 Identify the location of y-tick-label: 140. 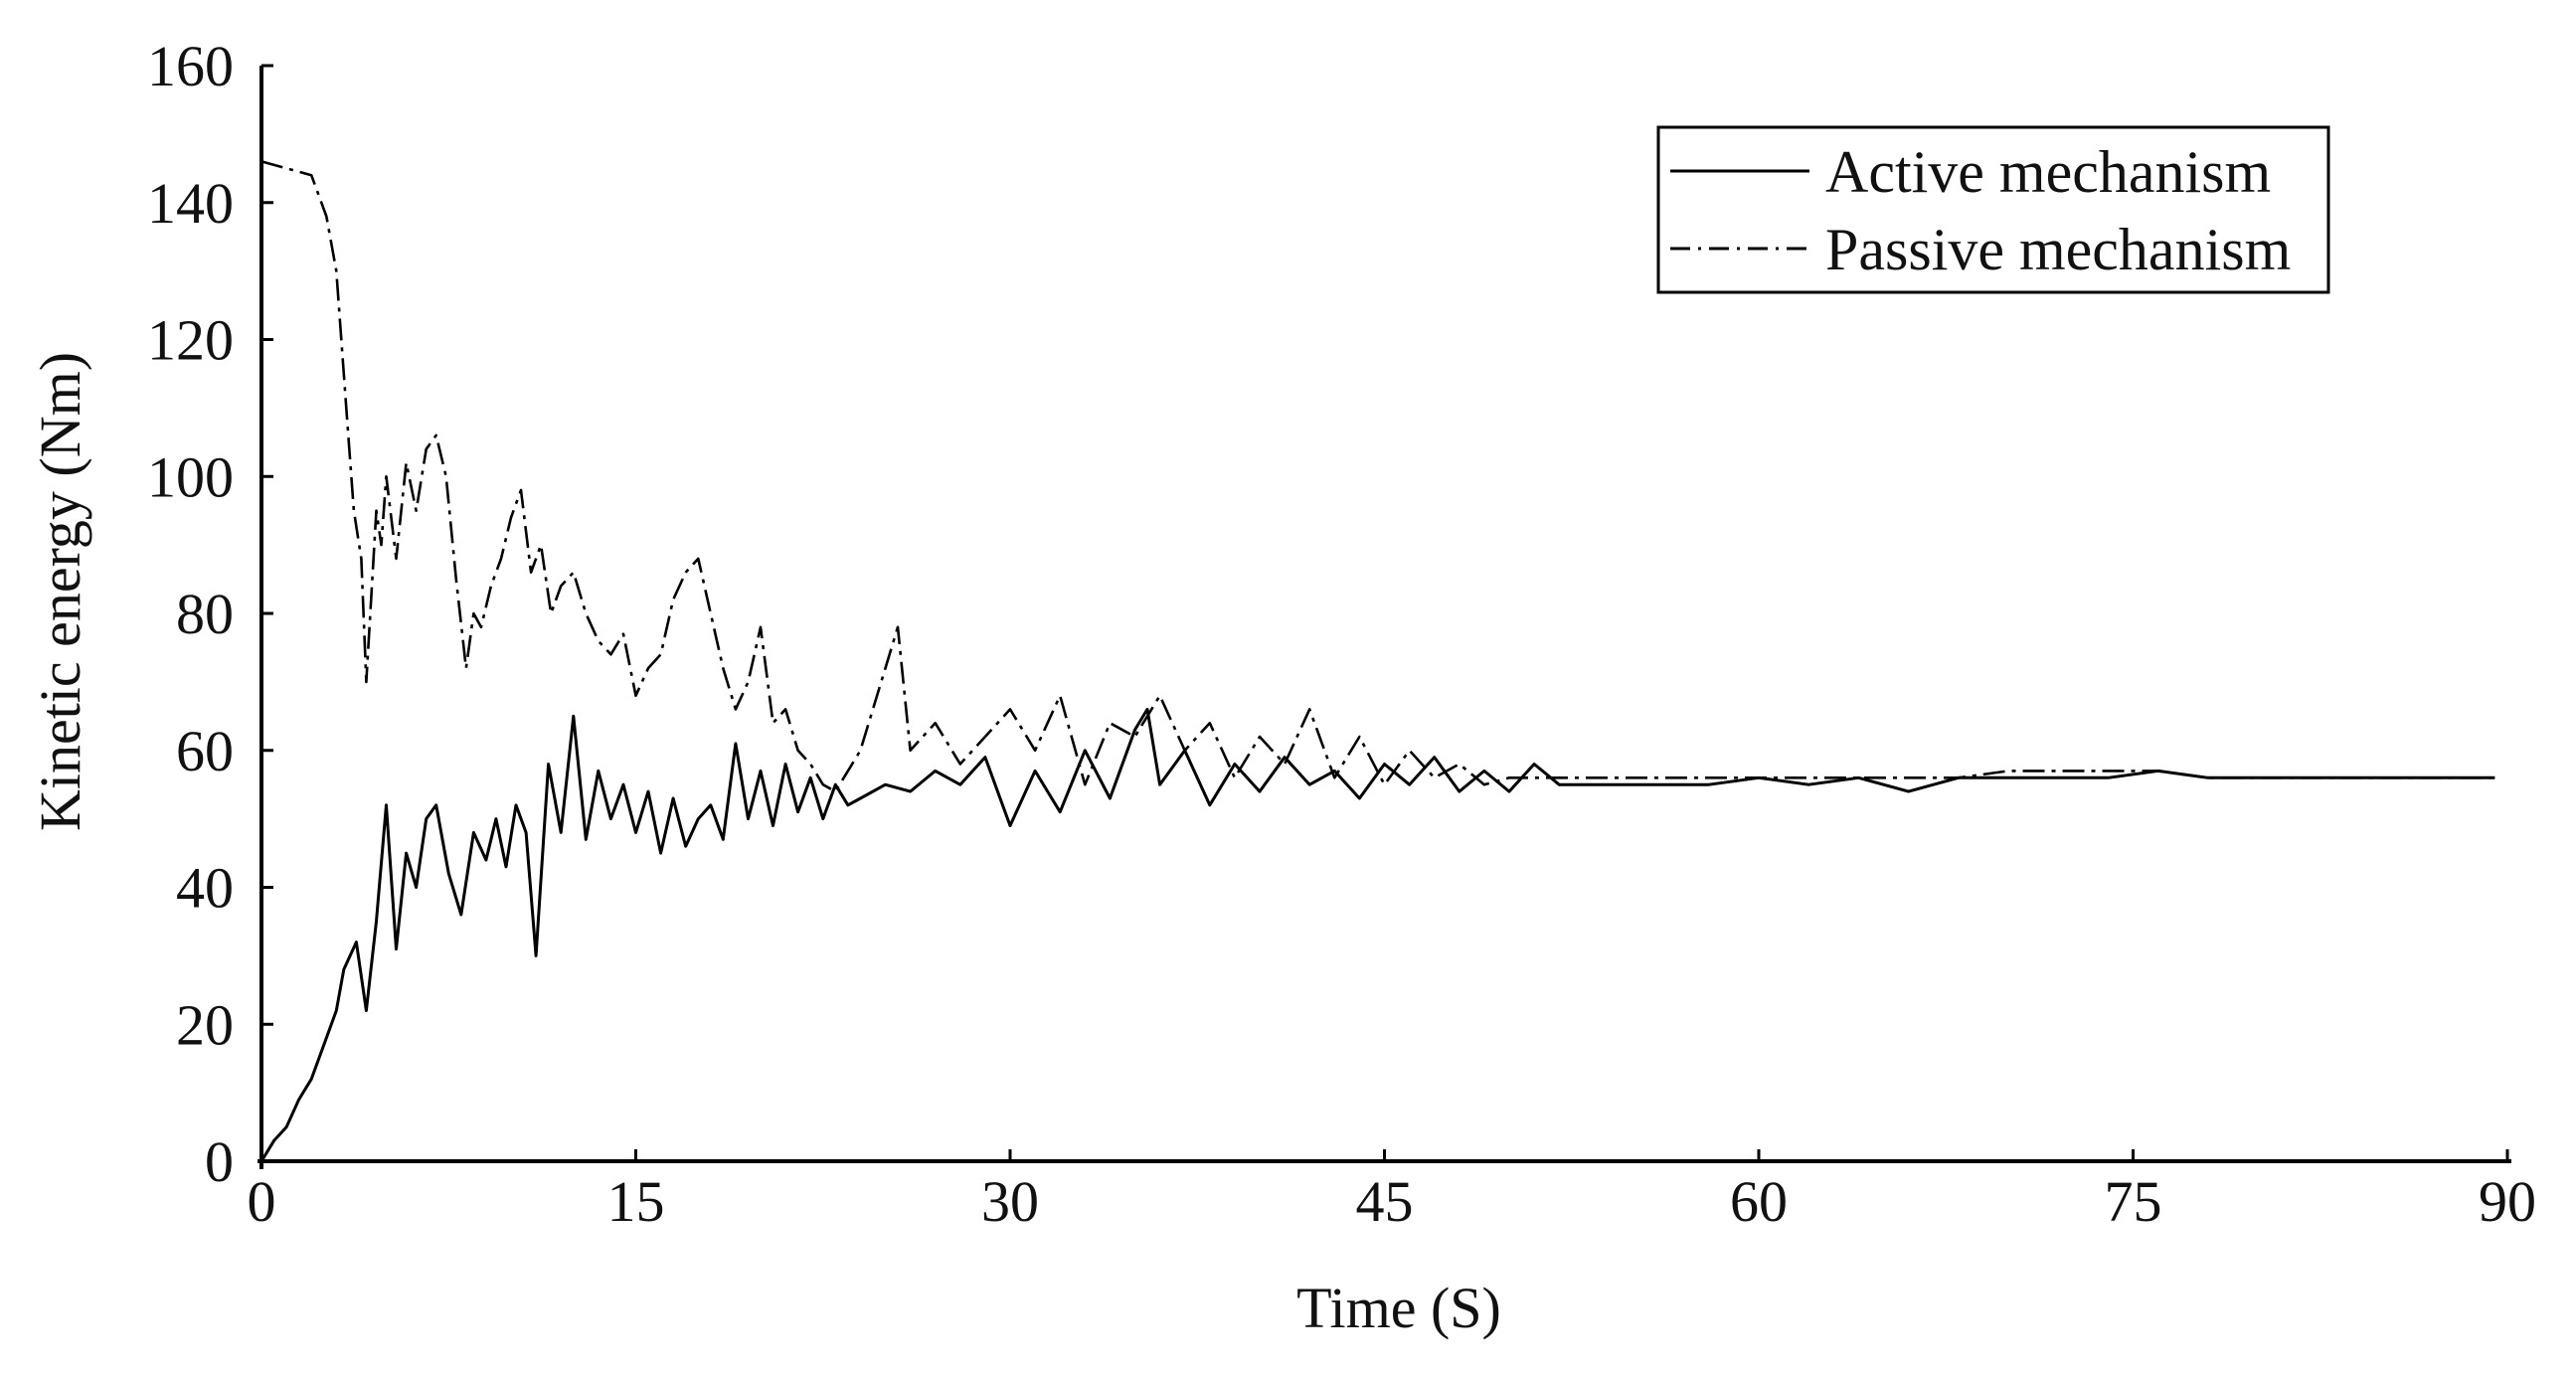
(190, 203).